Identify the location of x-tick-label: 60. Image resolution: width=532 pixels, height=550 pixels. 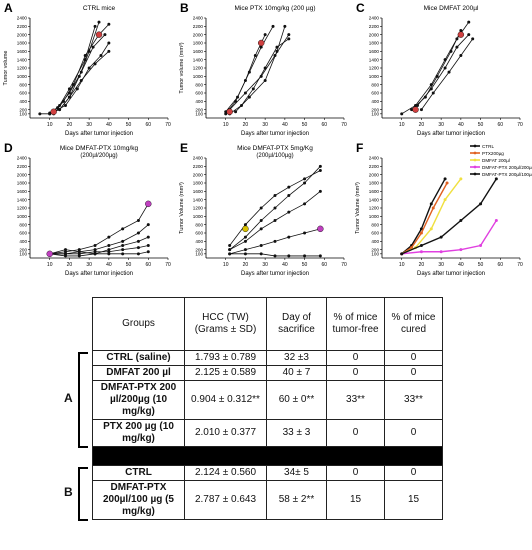
(325, 265).